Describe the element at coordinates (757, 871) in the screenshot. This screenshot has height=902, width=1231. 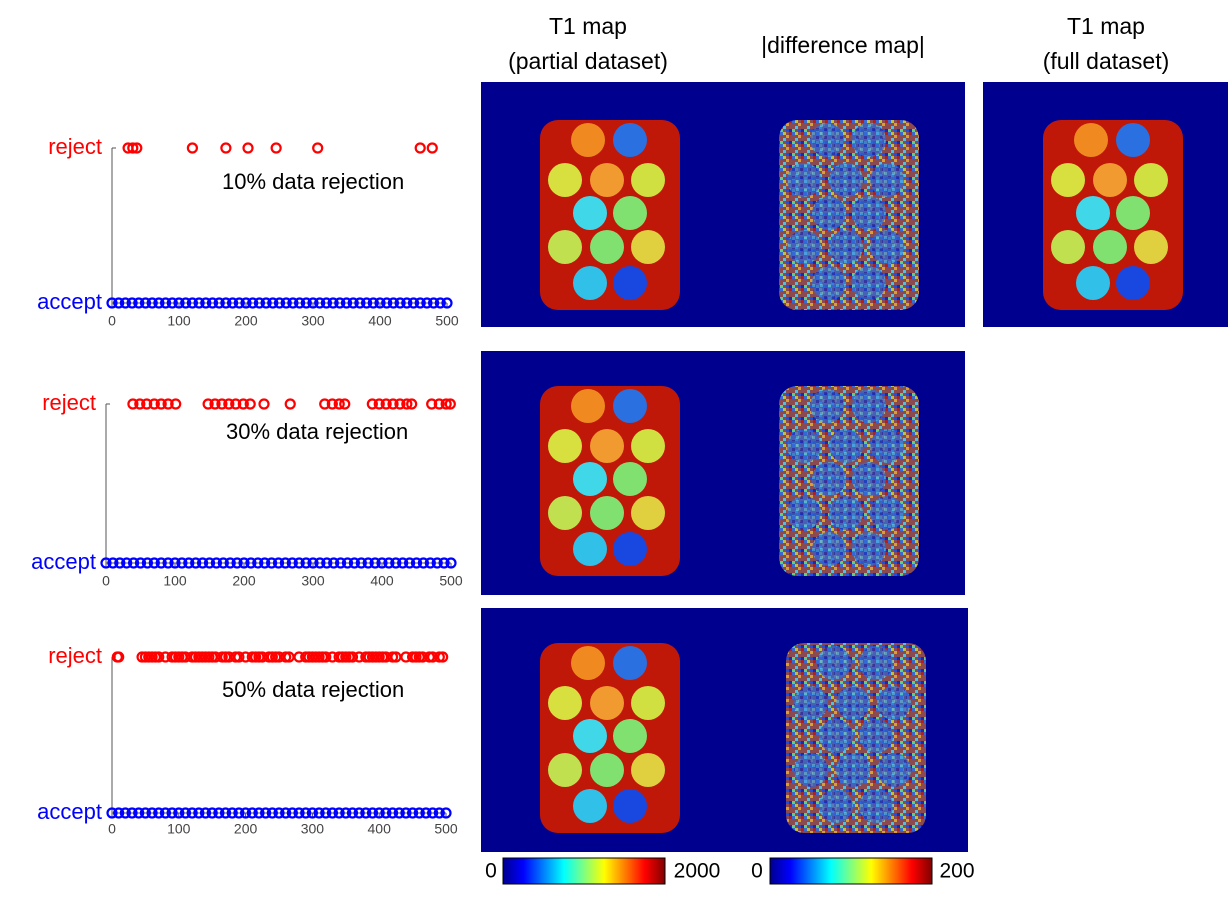
I see `colorbar-min: 0` at that location.